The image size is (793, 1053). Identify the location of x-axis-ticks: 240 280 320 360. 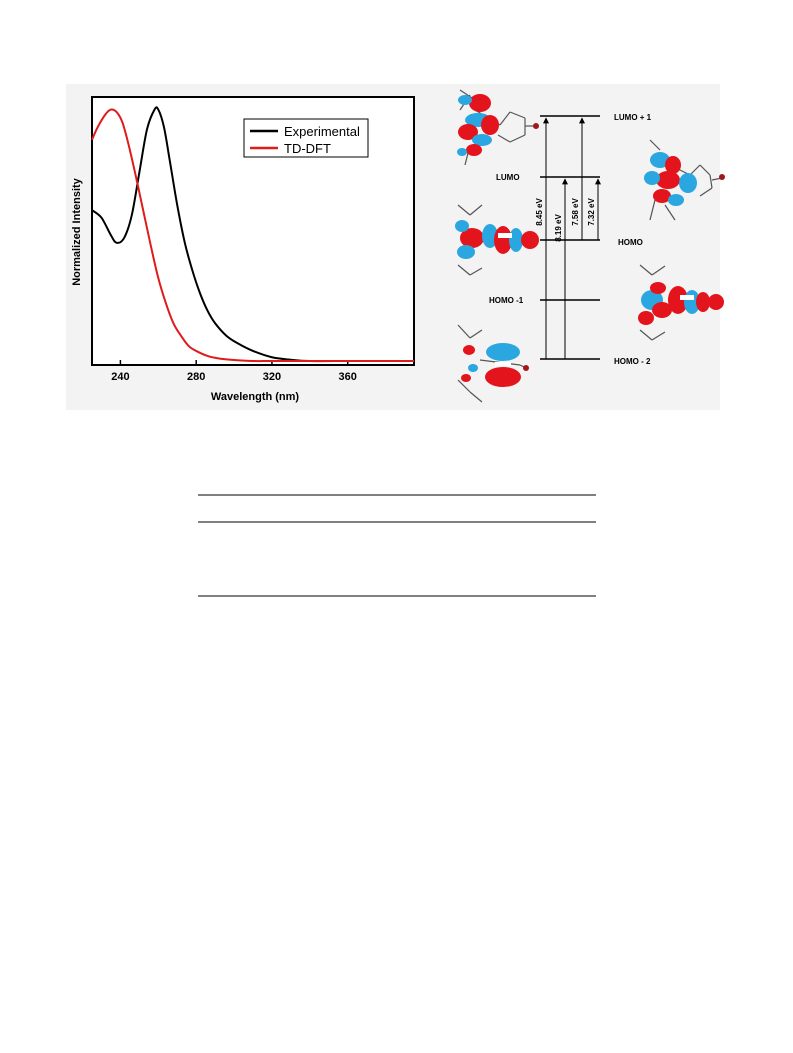
(234, 371).